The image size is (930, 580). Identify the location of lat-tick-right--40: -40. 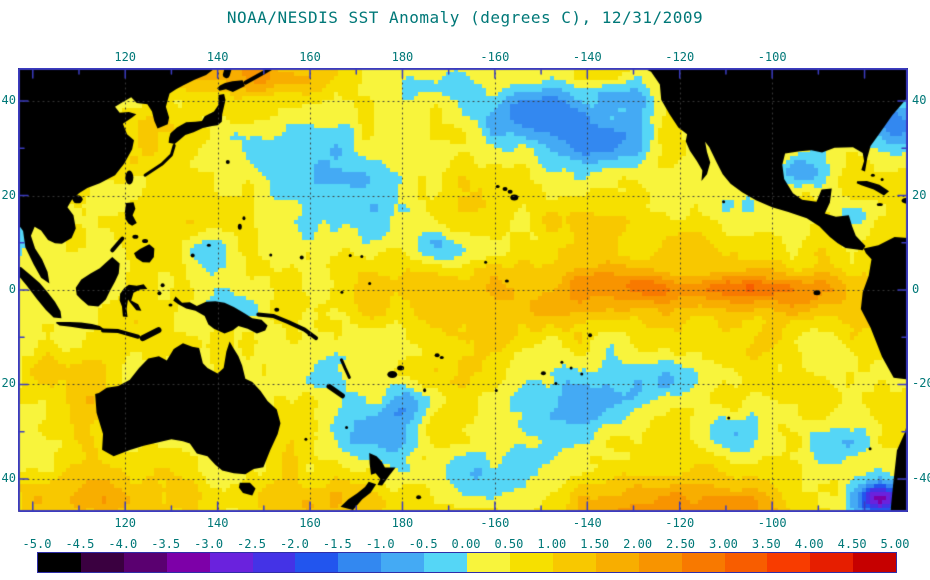
(921, 477).